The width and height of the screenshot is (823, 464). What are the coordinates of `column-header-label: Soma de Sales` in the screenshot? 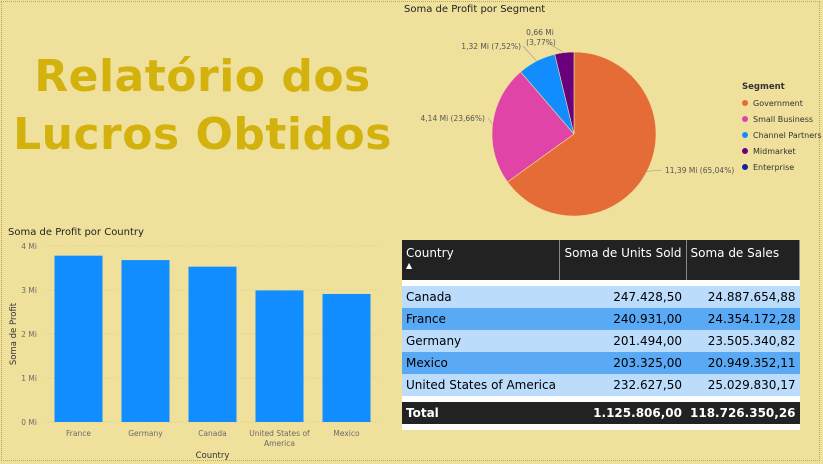 It's located at (735, 253).